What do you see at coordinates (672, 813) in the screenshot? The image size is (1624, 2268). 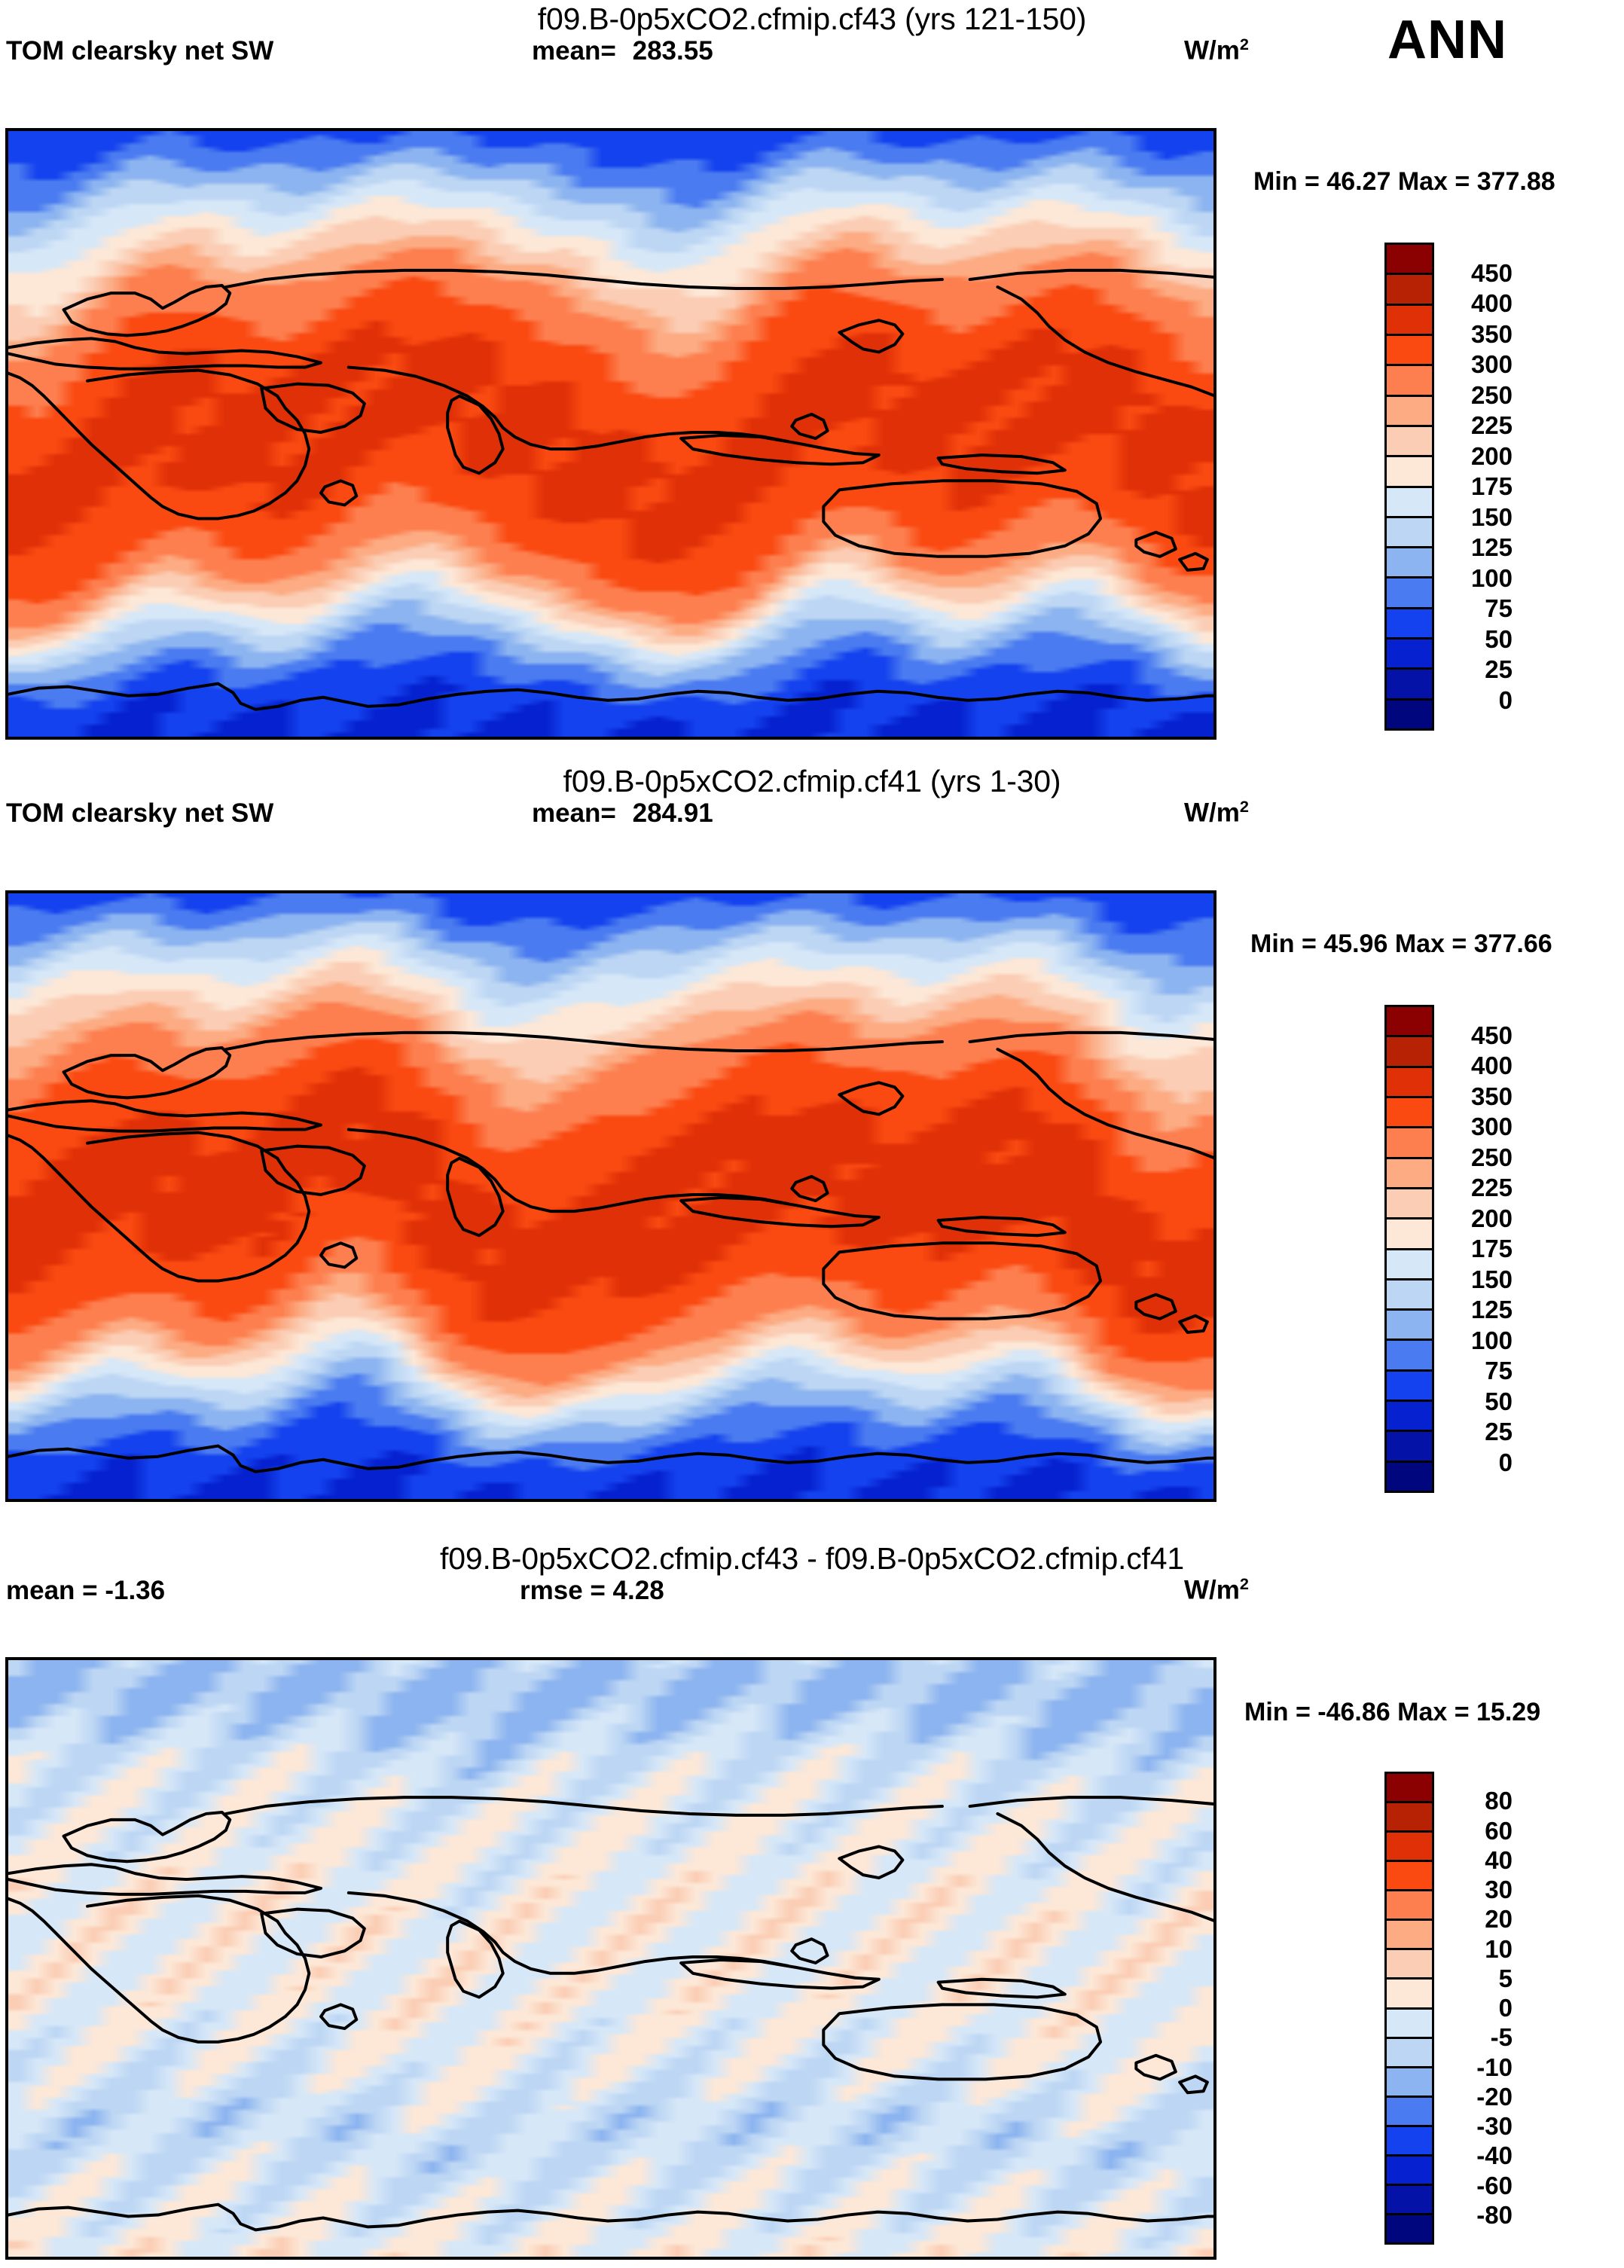 I see `panel-2-mean-value: 284.91` at bounding box center [672, 813].